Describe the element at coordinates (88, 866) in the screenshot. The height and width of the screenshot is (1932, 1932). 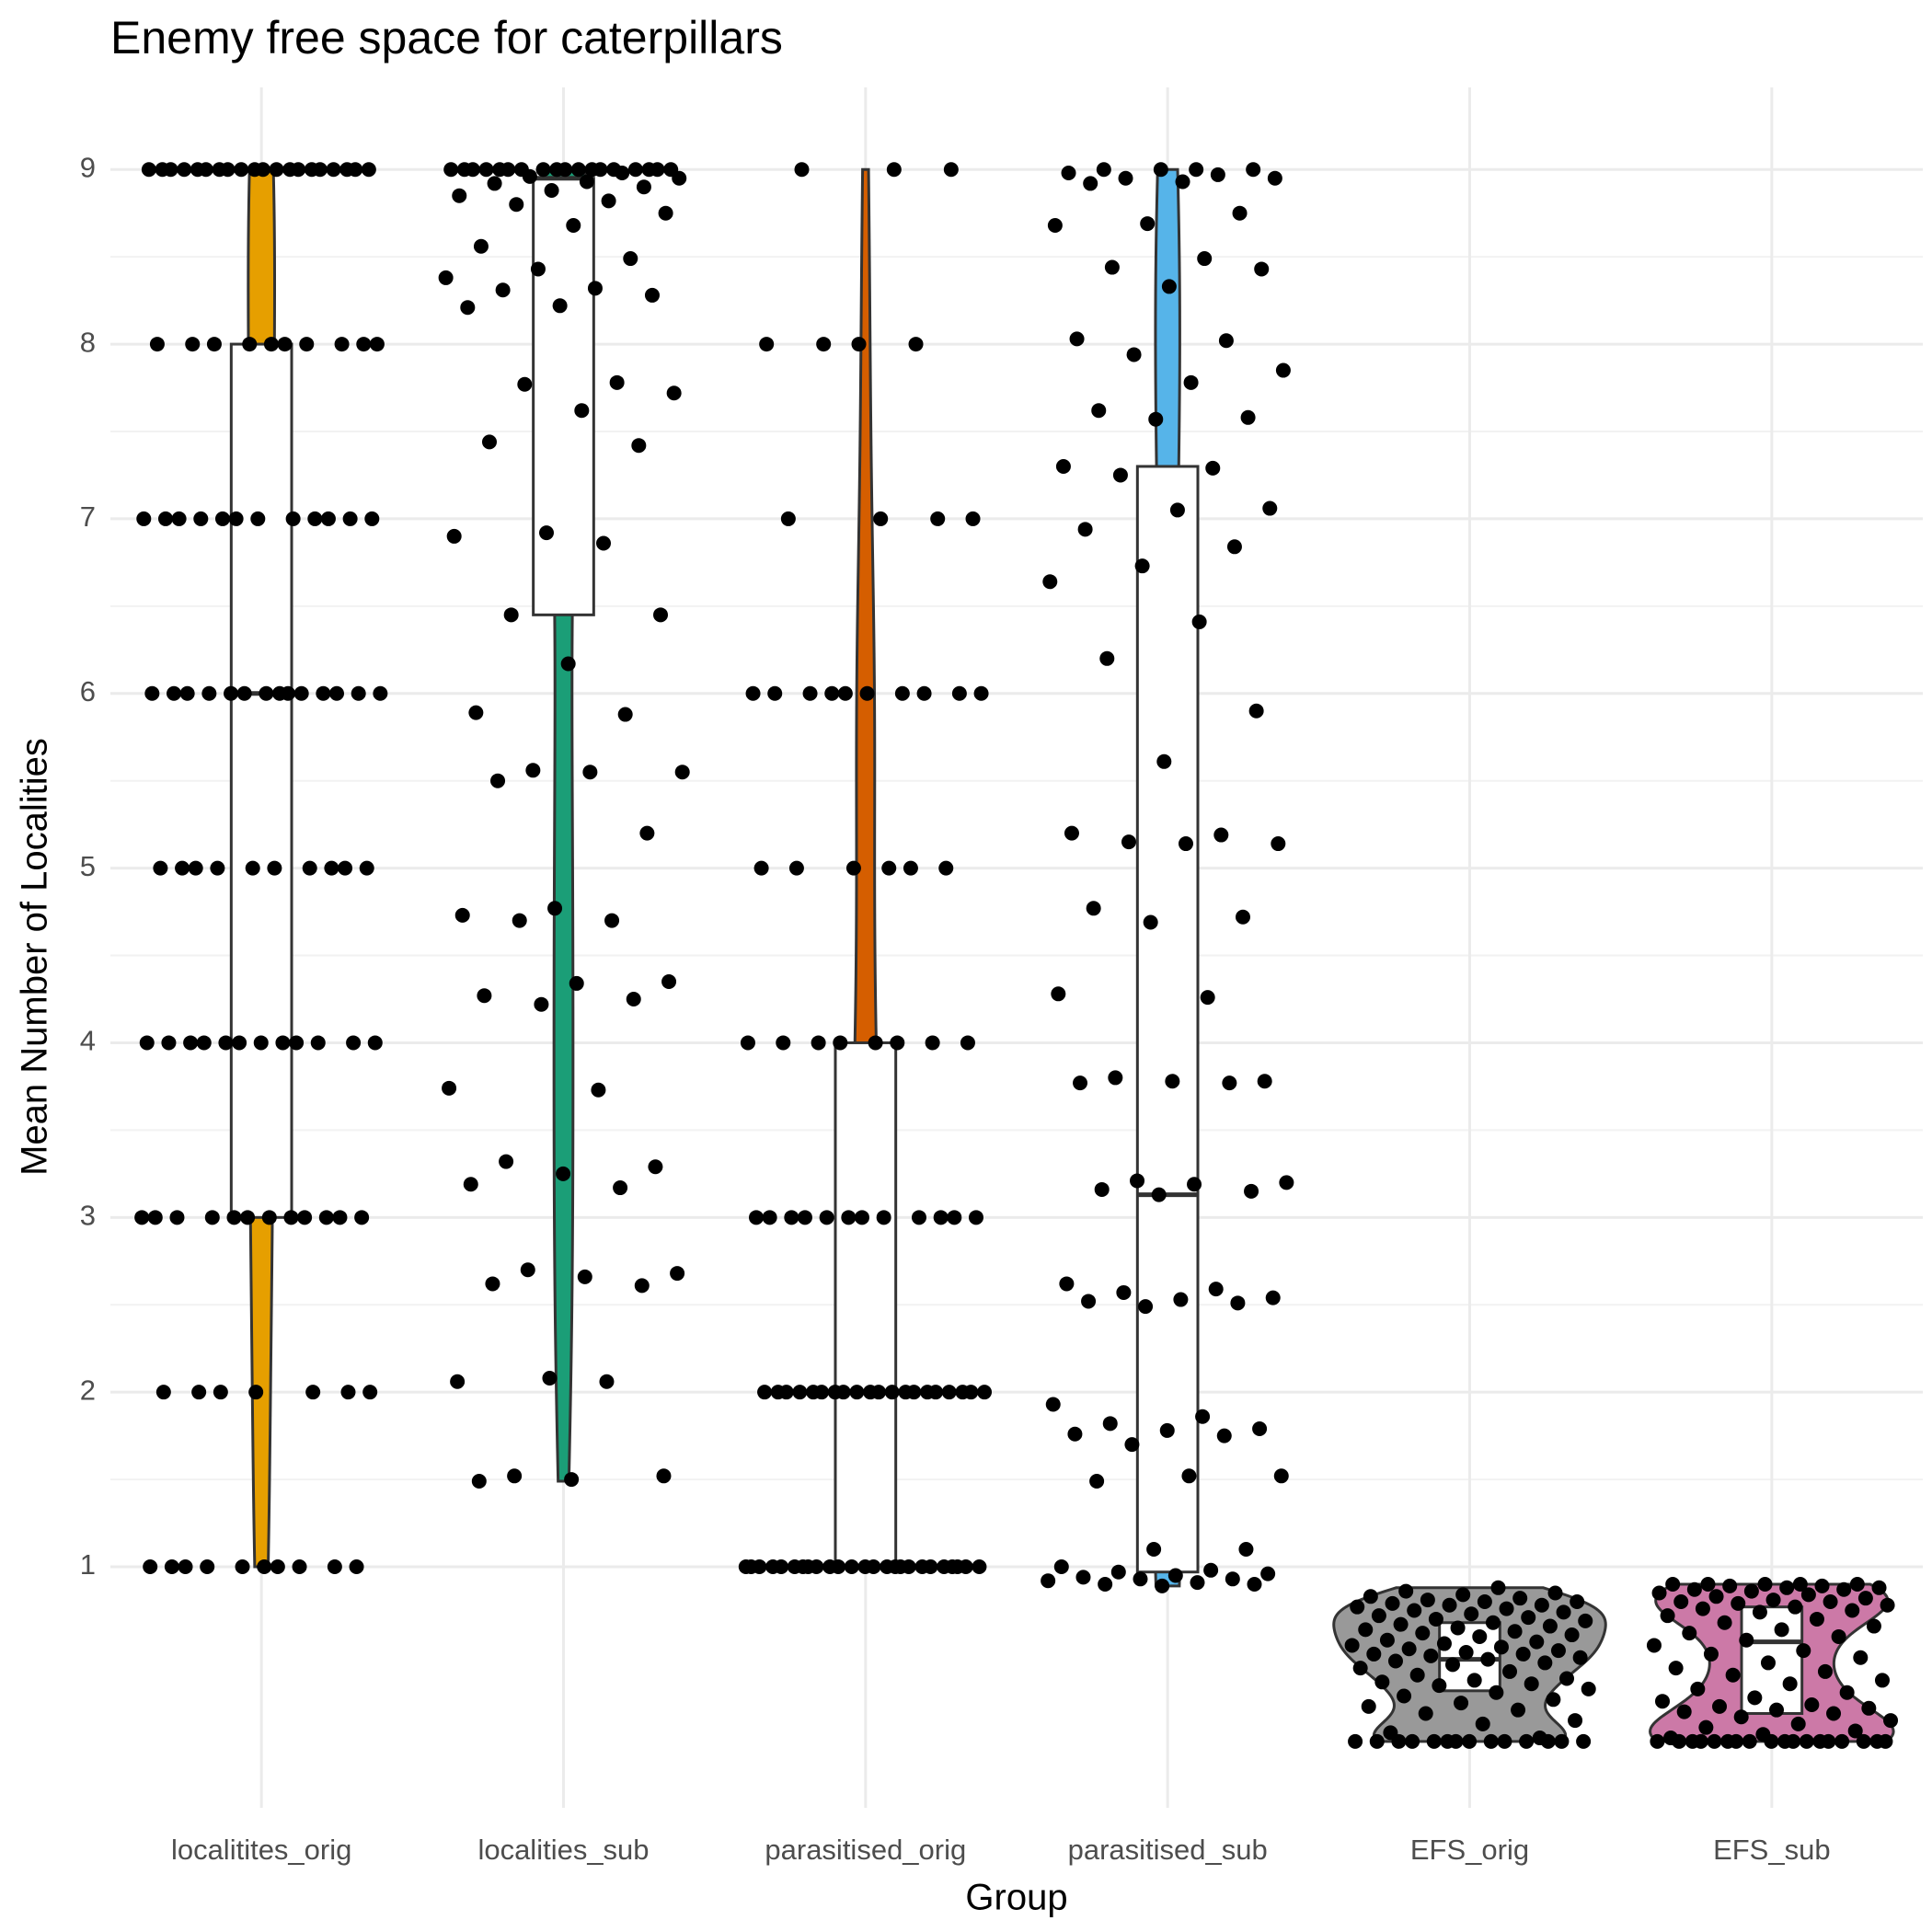
I see `y-tick-label: 5` at that location.